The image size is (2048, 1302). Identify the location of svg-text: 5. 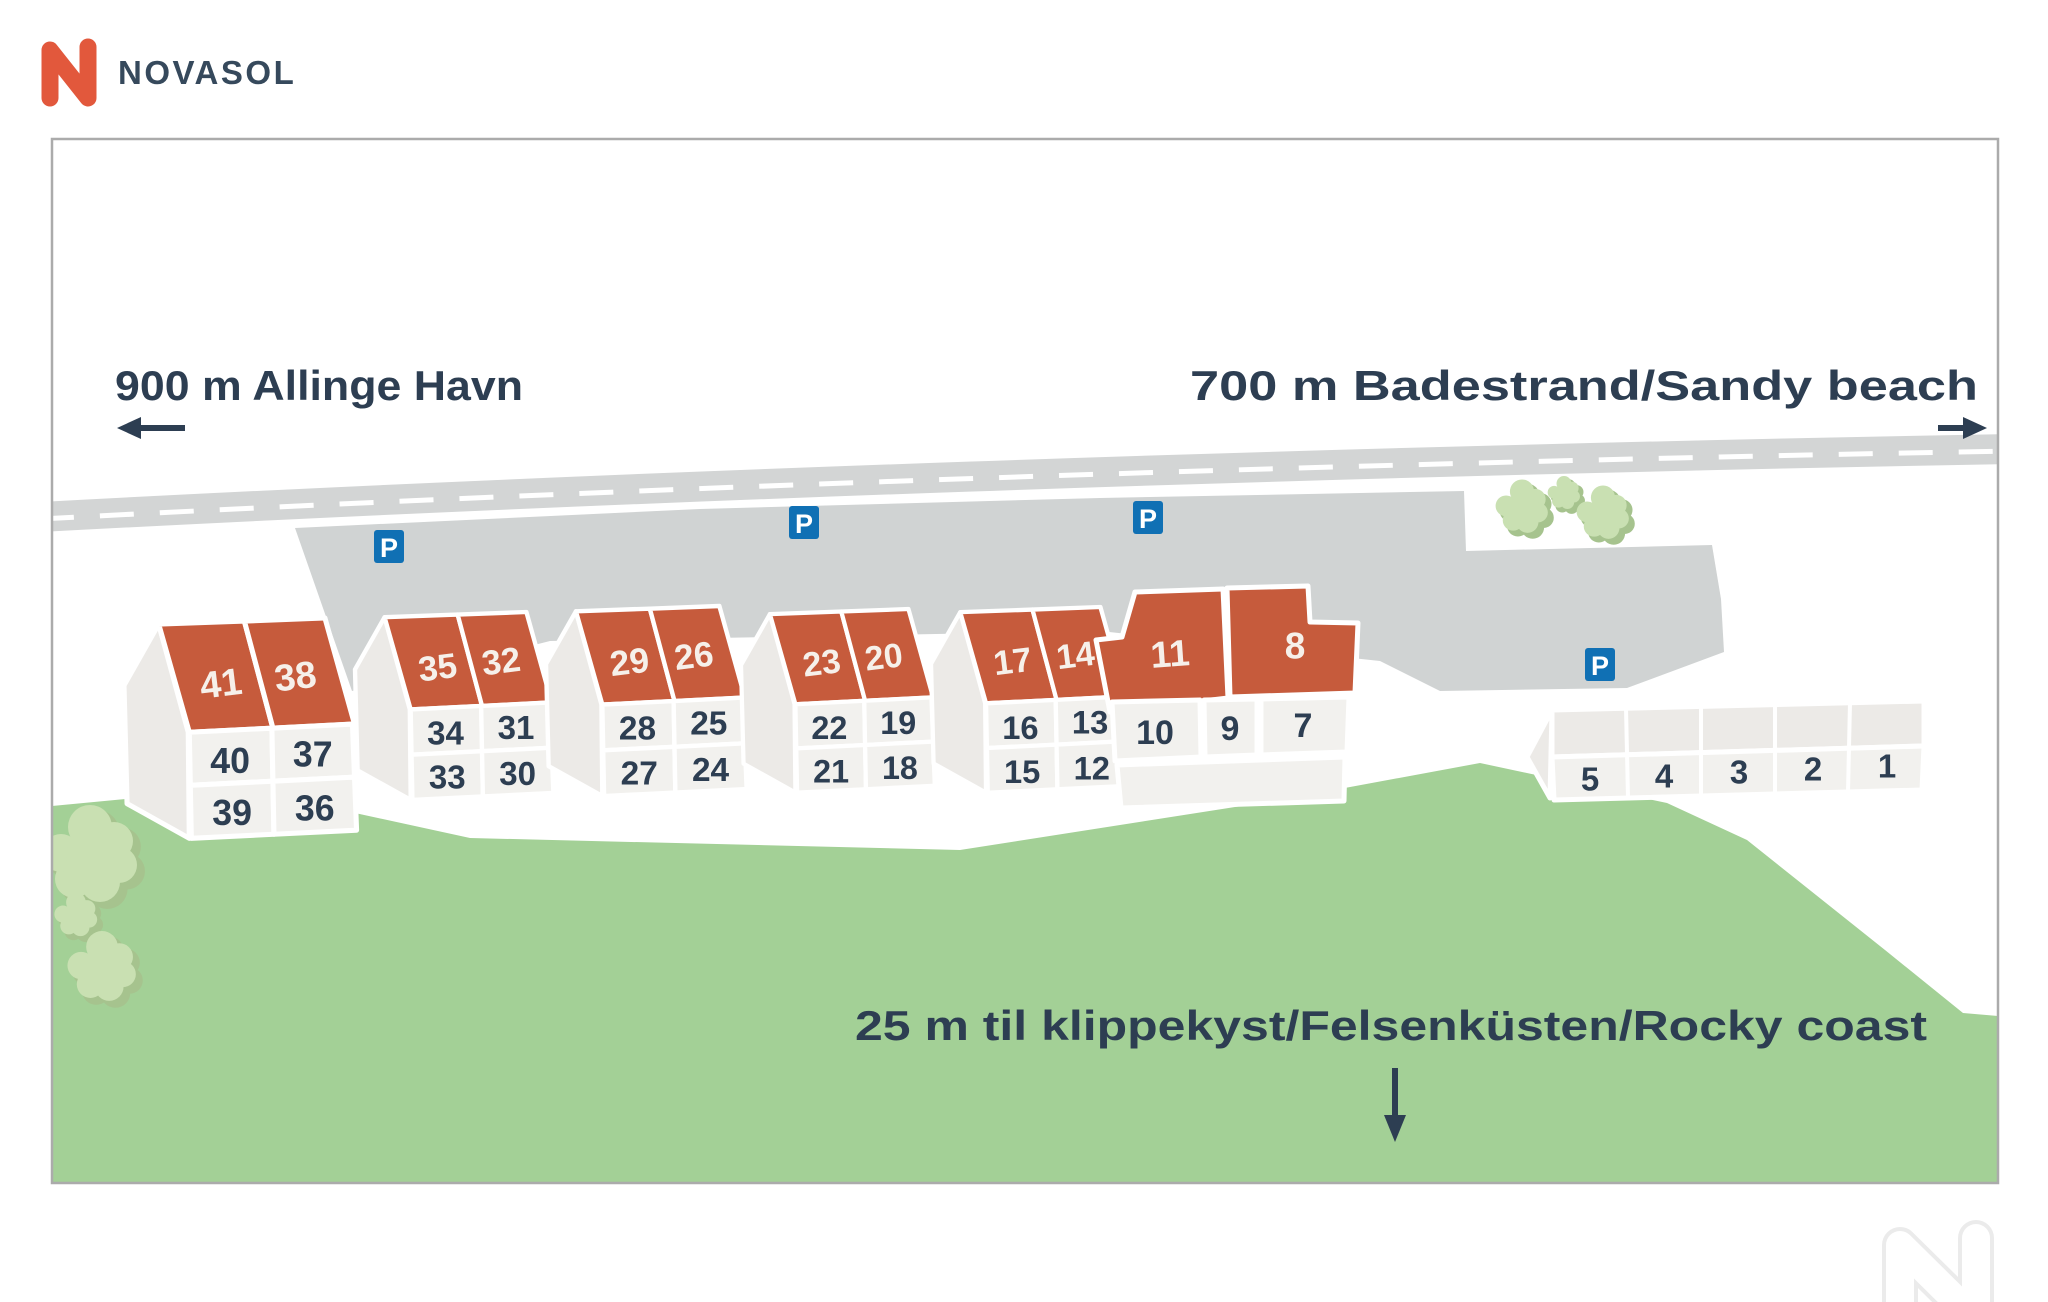
(1590, 779).